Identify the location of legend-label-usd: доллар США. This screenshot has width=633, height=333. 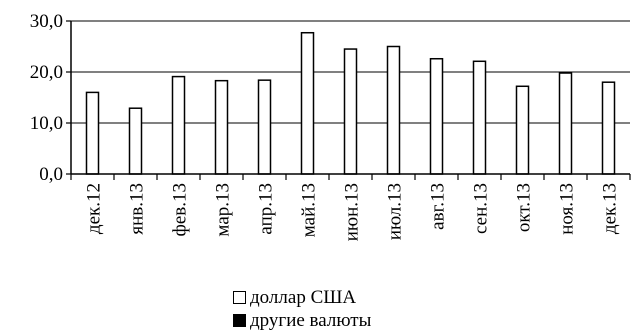
(303, 297).